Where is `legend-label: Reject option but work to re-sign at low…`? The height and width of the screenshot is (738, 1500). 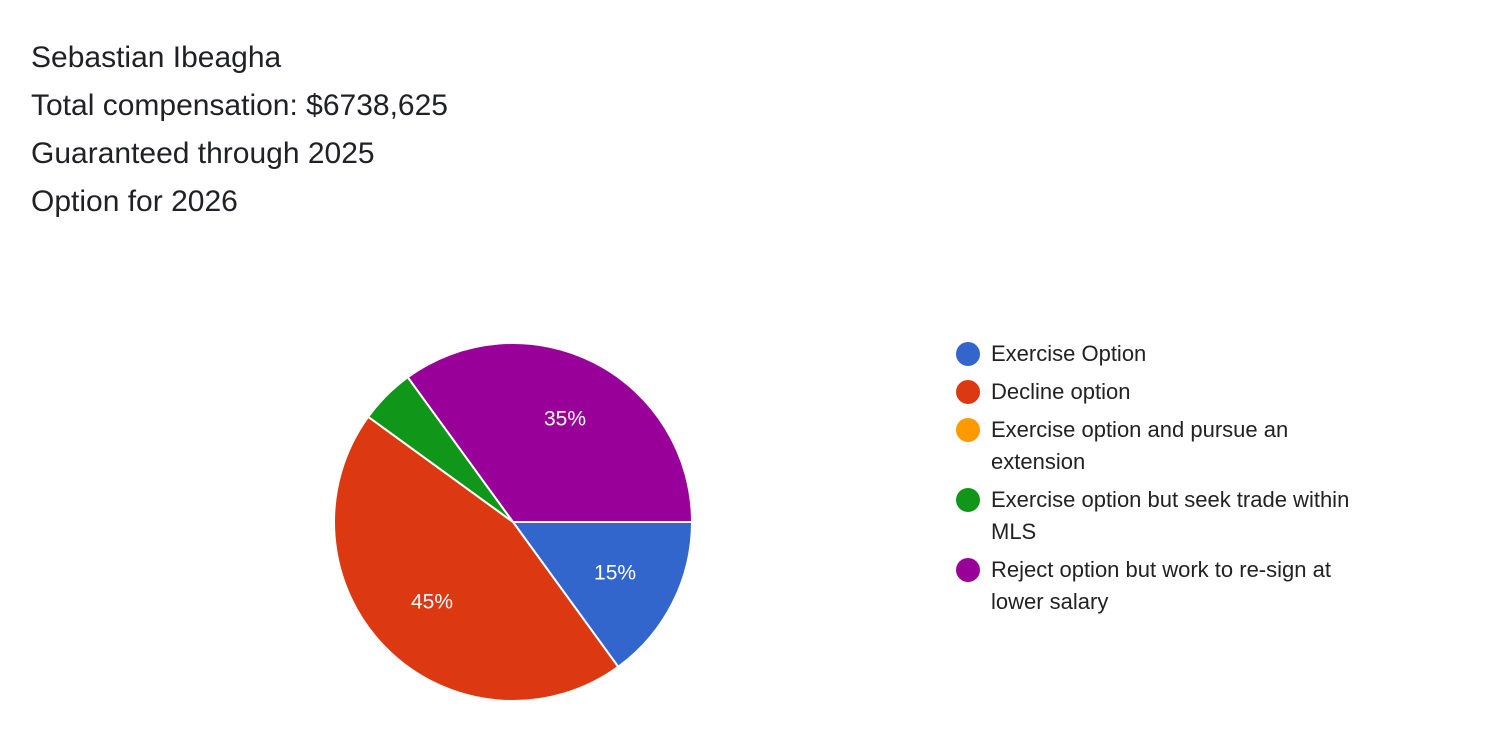
legend-label: Reject option but work to re-sign at low… is located at coordinates (1161, 585).